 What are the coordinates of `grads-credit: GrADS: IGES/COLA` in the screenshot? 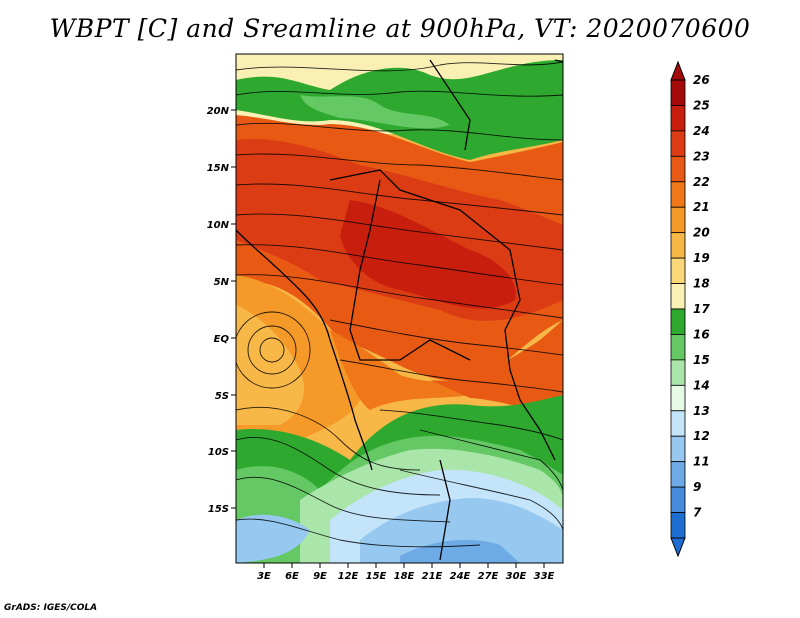 It's located at (50, 608).